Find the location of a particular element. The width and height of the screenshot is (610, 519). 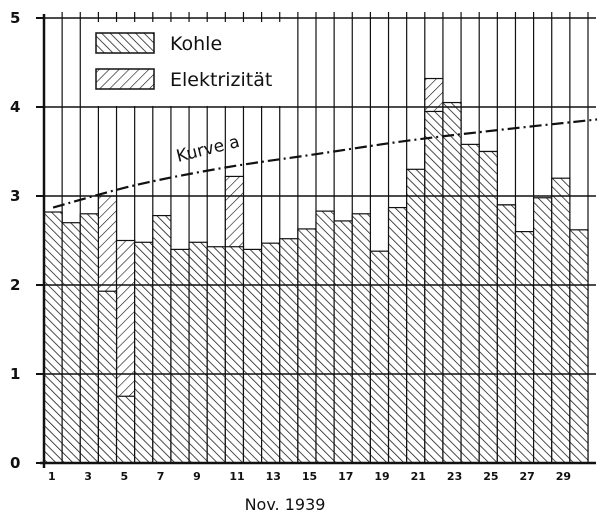

x-tick-label: 7 is located at coordinates (161, 476).